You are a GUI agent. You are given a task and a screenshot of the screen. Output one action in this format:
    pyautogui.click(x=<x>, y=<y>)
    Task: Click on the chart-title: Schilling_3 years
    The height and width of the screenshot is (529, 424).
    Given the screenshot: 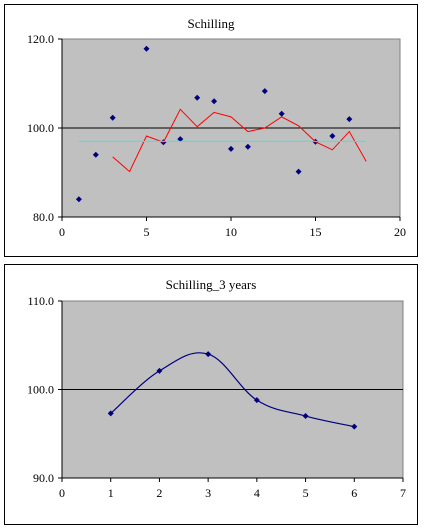 What is the action you would take?
    pyautogui.click(x=211, y=284)
    